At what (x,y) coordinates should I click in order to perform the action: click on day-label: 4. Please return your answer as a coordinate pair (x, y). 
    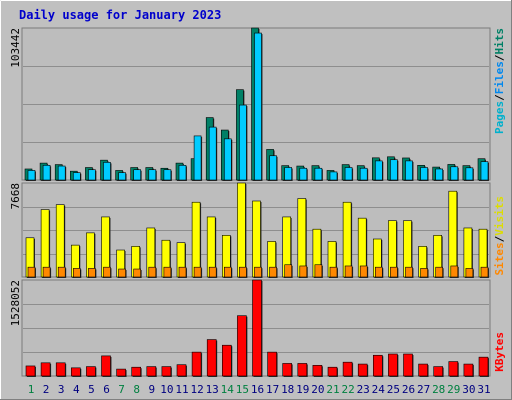
    Looking at the image, I should click on (76, 389).